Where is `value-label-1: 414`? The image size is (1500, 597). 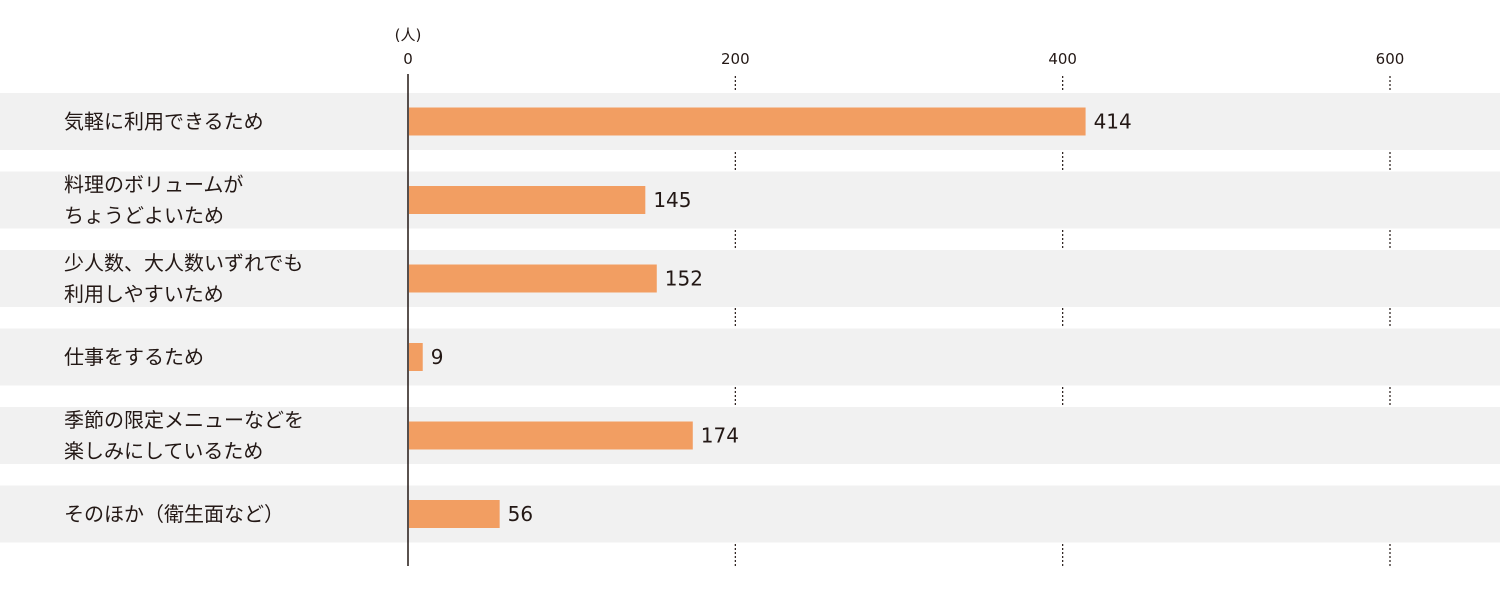
value-label-1: 414 is located at coordinates (1113, 122).